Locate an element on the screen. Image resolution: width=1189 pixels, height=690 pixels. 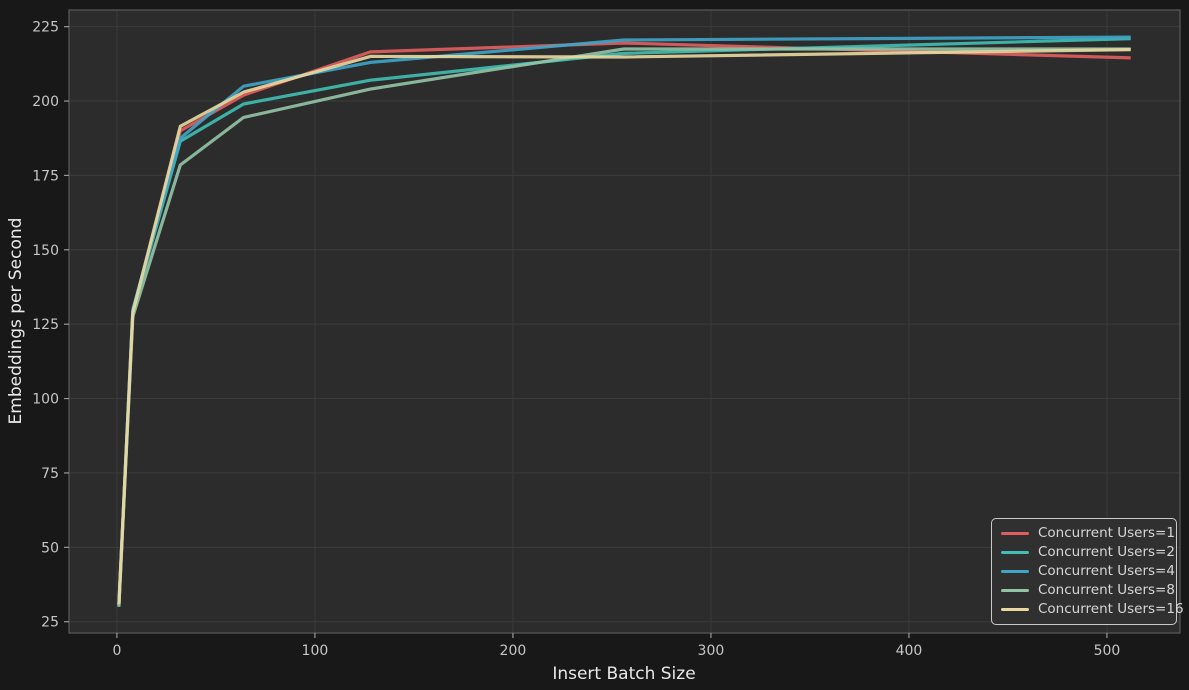
x-tick-label: 300 is located at coordinates (711, 651).